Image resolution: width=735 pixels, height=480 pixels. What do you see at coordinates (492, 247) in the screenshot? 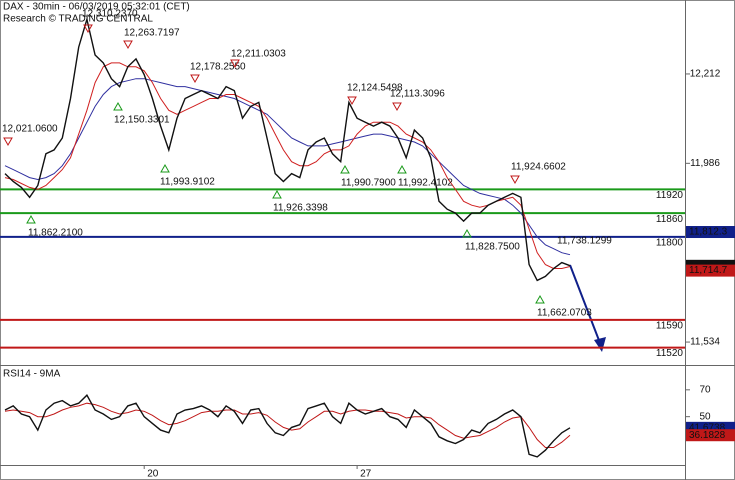
I see `annotation: 11,828.7500` at bounding box center [492, 247].